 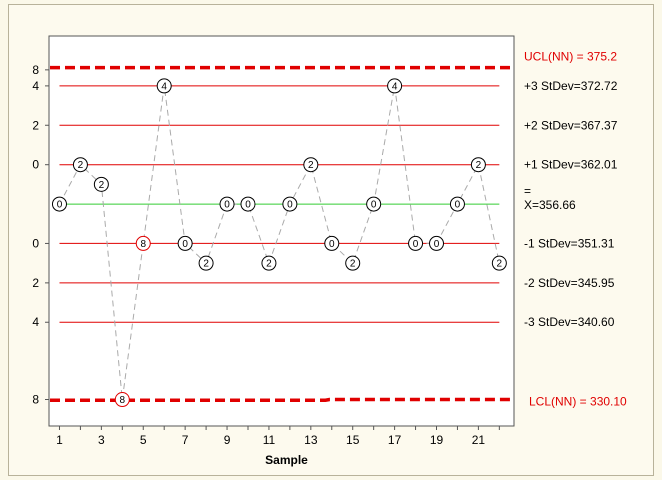 What do you see at coordinates (286, 460) in the screenshot?
I see `x-axis-label: Sample` at bounding box center [286, 460].